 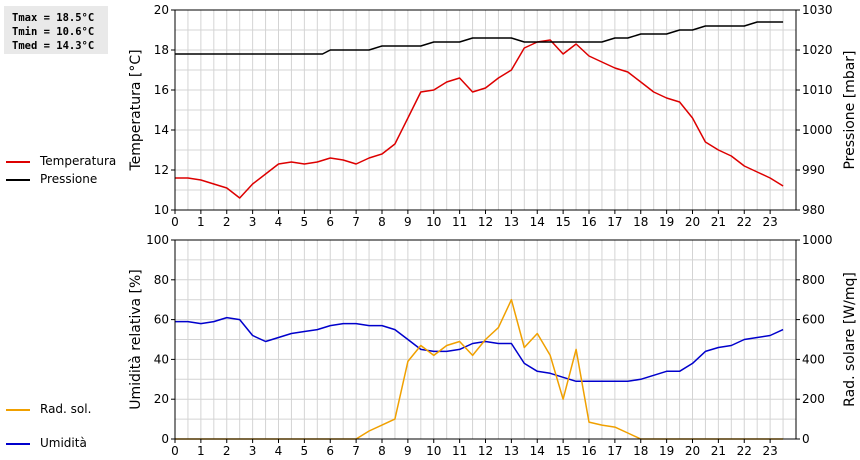 I want to click on chart2-x-tick-label: 14, so click(x=537, y=451).